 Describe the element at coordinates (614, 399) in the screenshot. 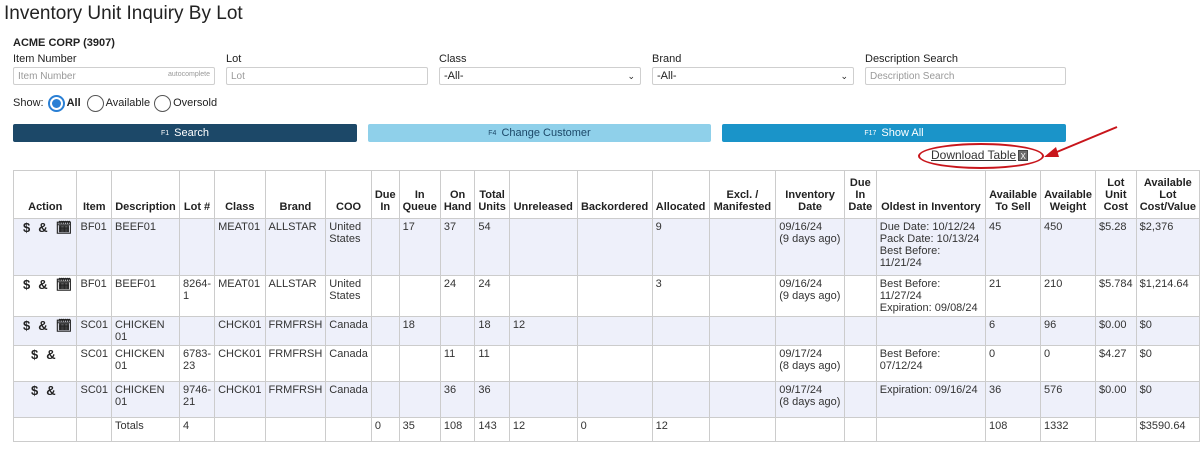

I see `cell-backordered` at that location.